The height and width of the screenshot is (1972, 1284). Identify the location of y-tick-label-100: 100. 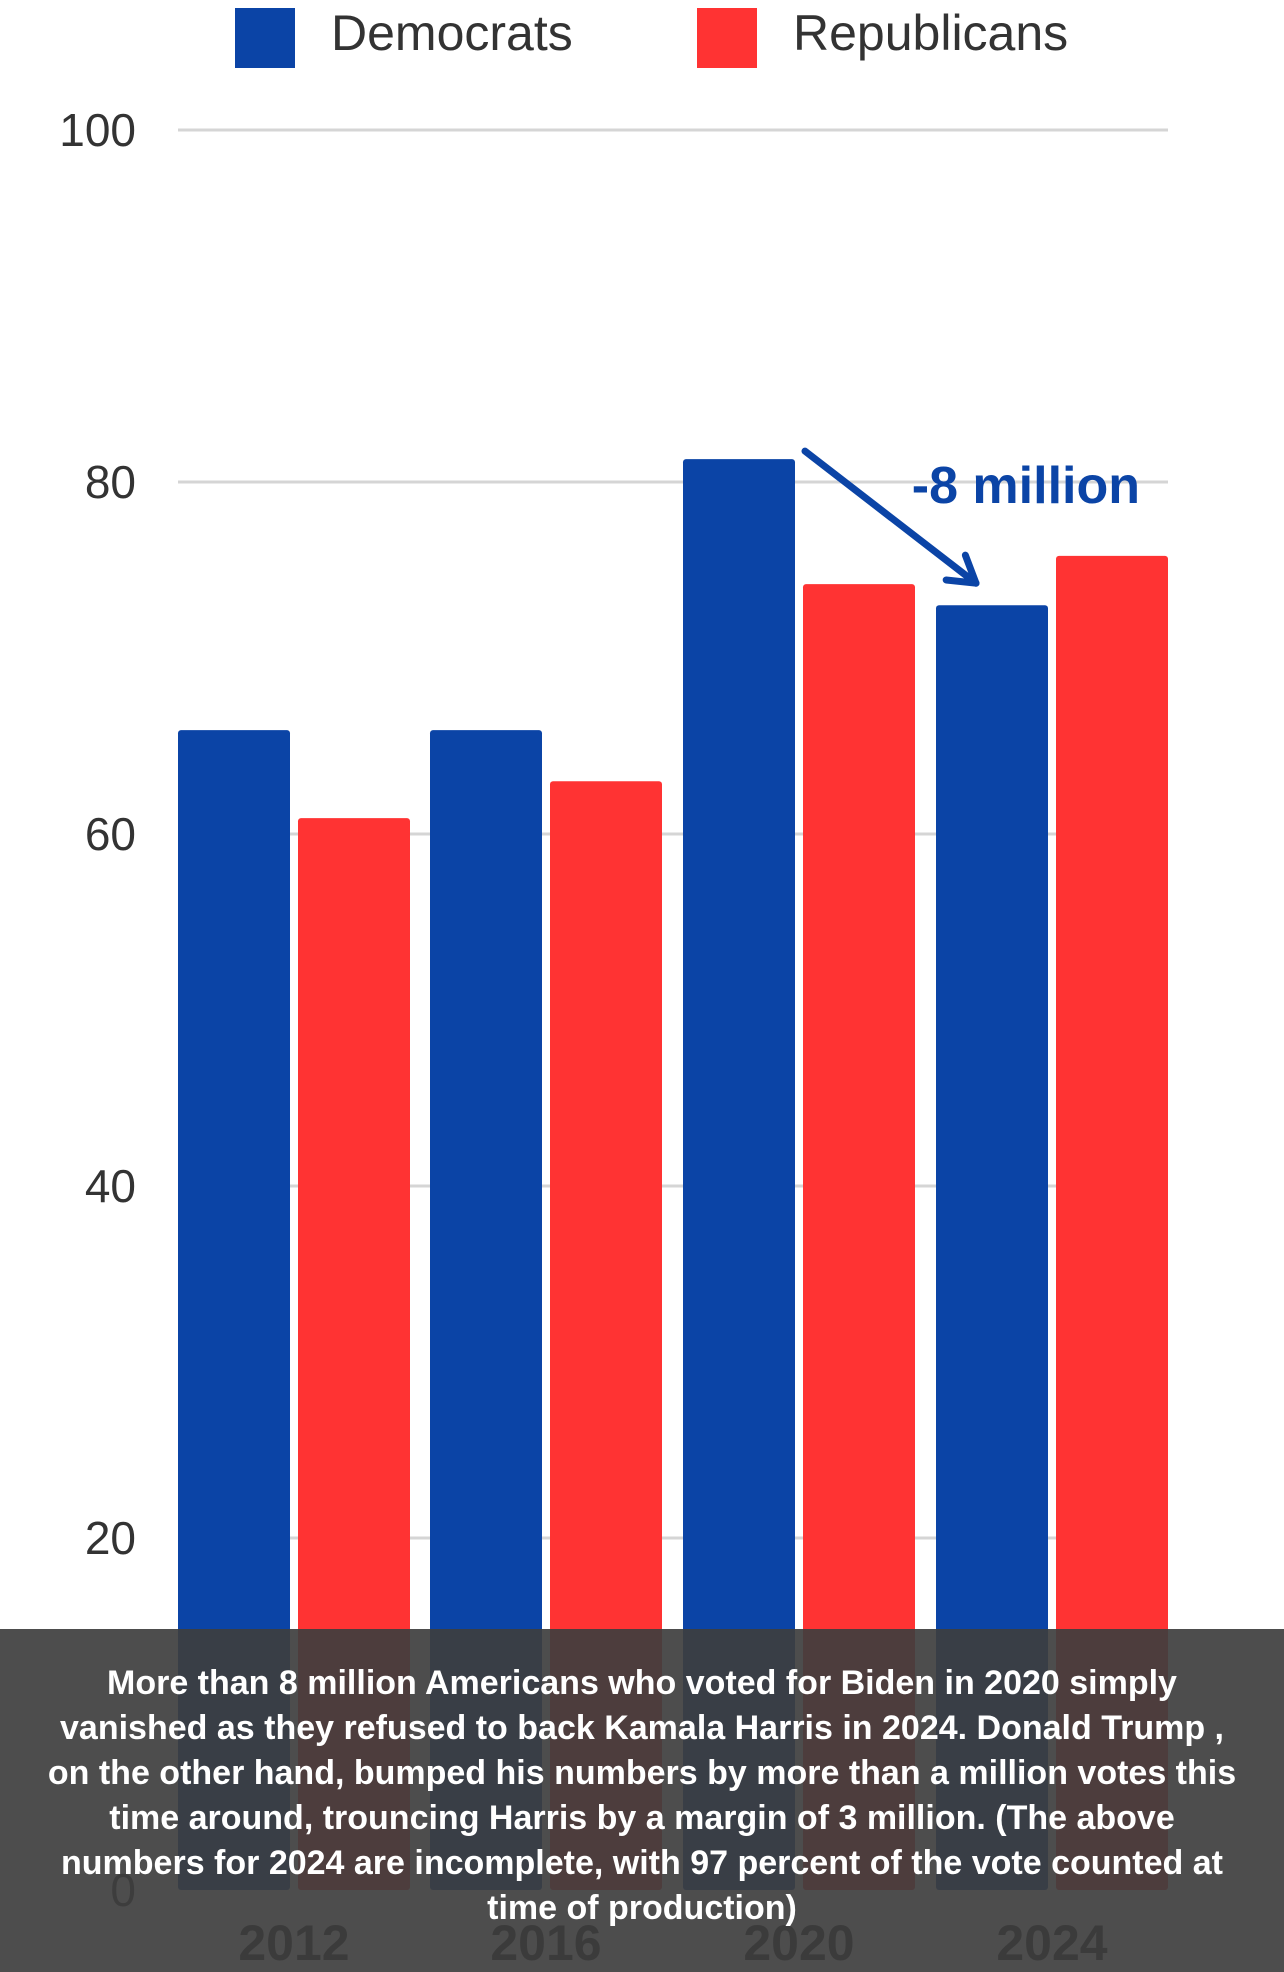
(97, 130).